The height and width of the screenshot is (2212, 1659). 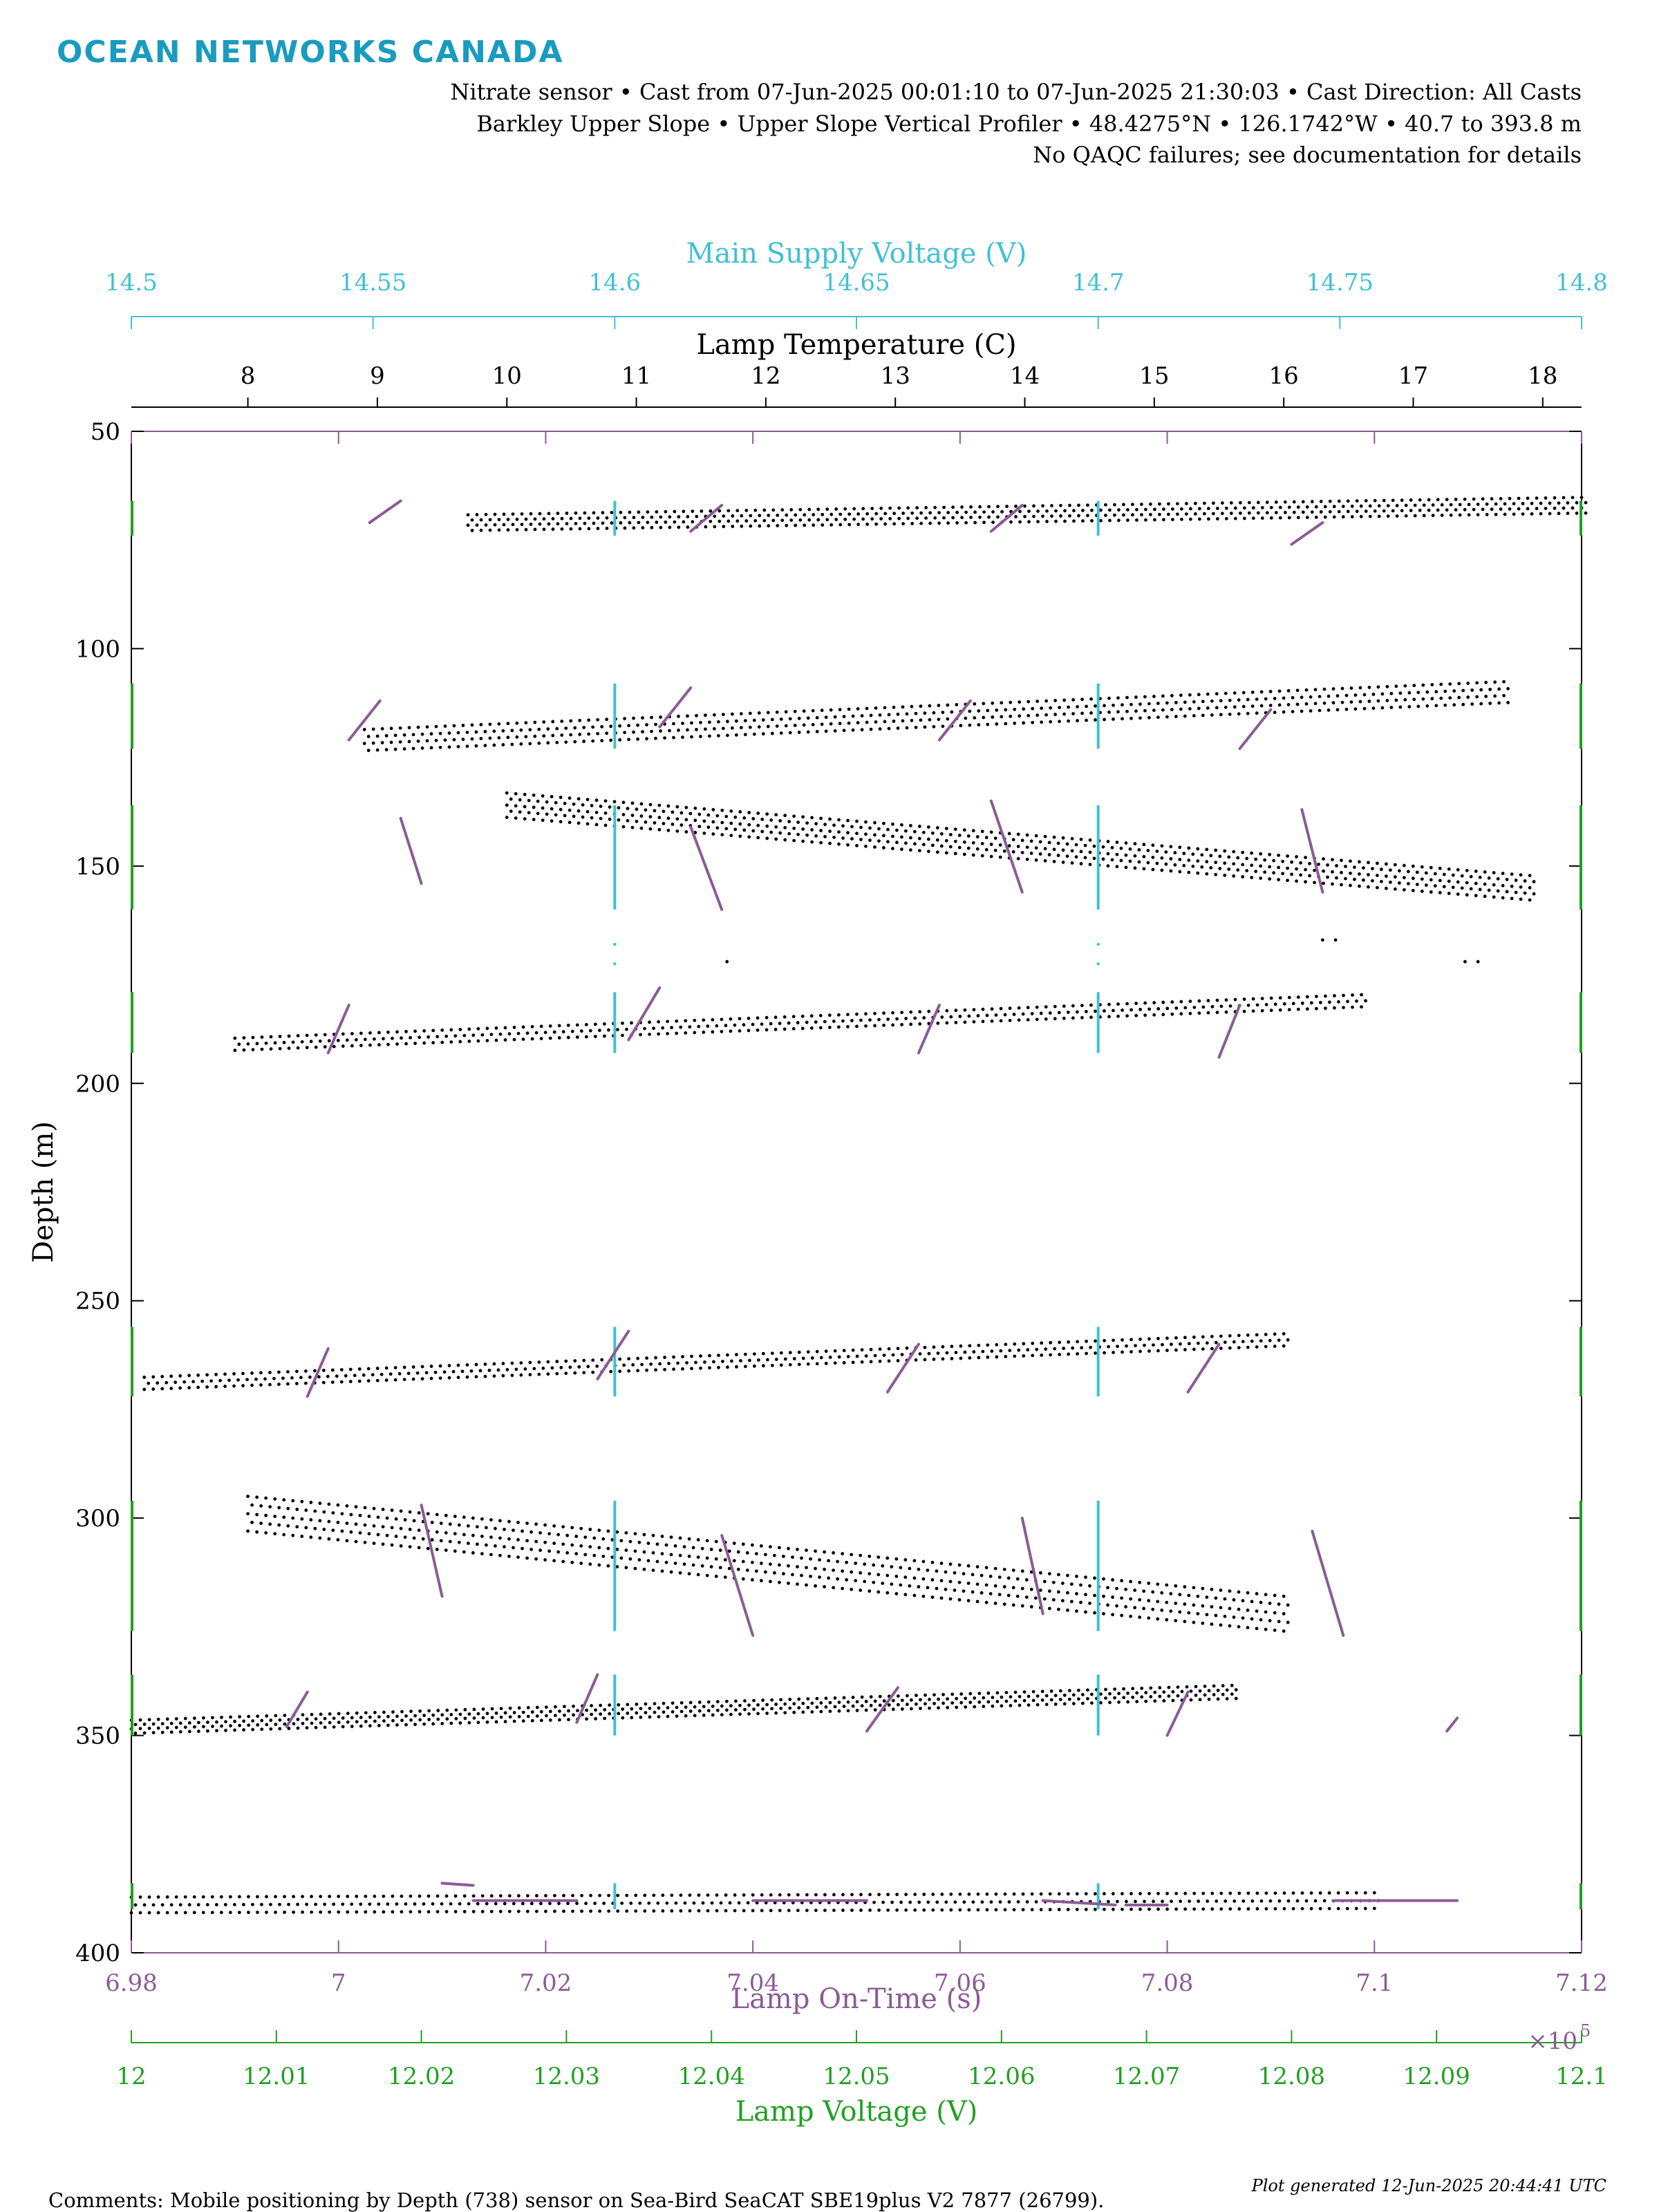 I want to click on ontime-stroke, so click(x=706, y=518).